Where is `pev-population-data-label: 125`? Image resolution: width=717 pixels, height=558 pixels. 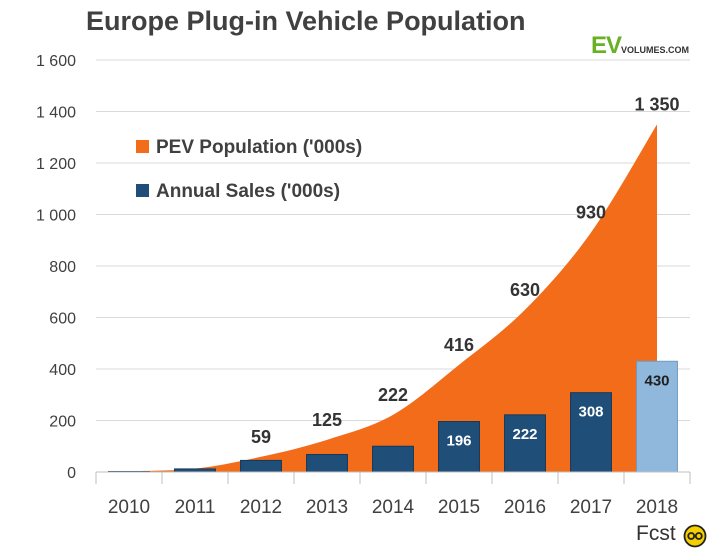 pev-population-data-label: 125 is located at coordinates (327, 420).